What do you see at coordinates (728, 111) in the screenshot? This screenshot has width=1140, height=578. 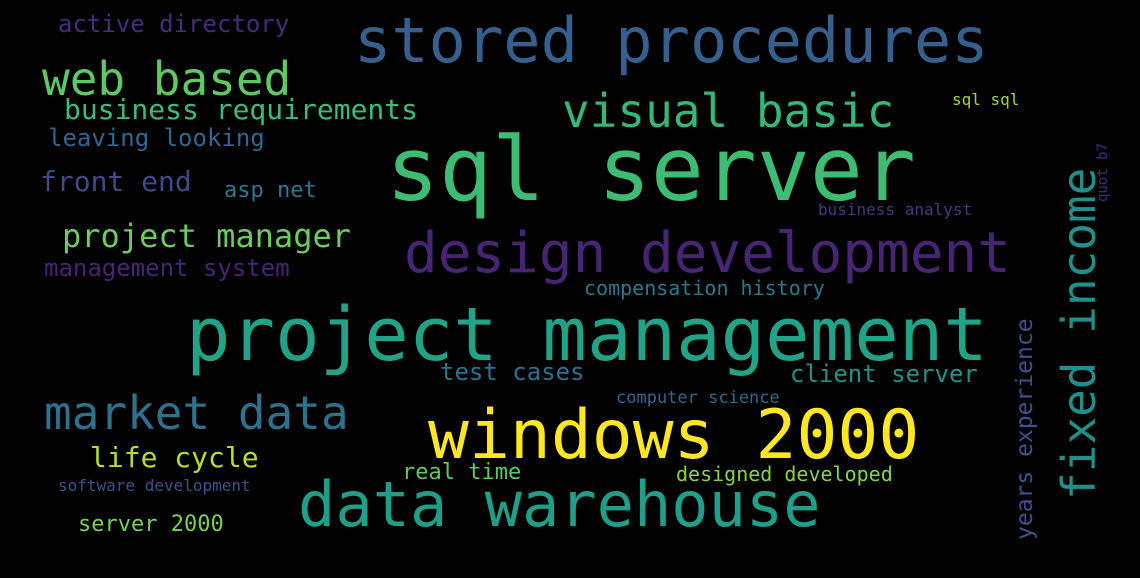 I see `word-visual-basic: visual basic` at bounding box center [728, 111].